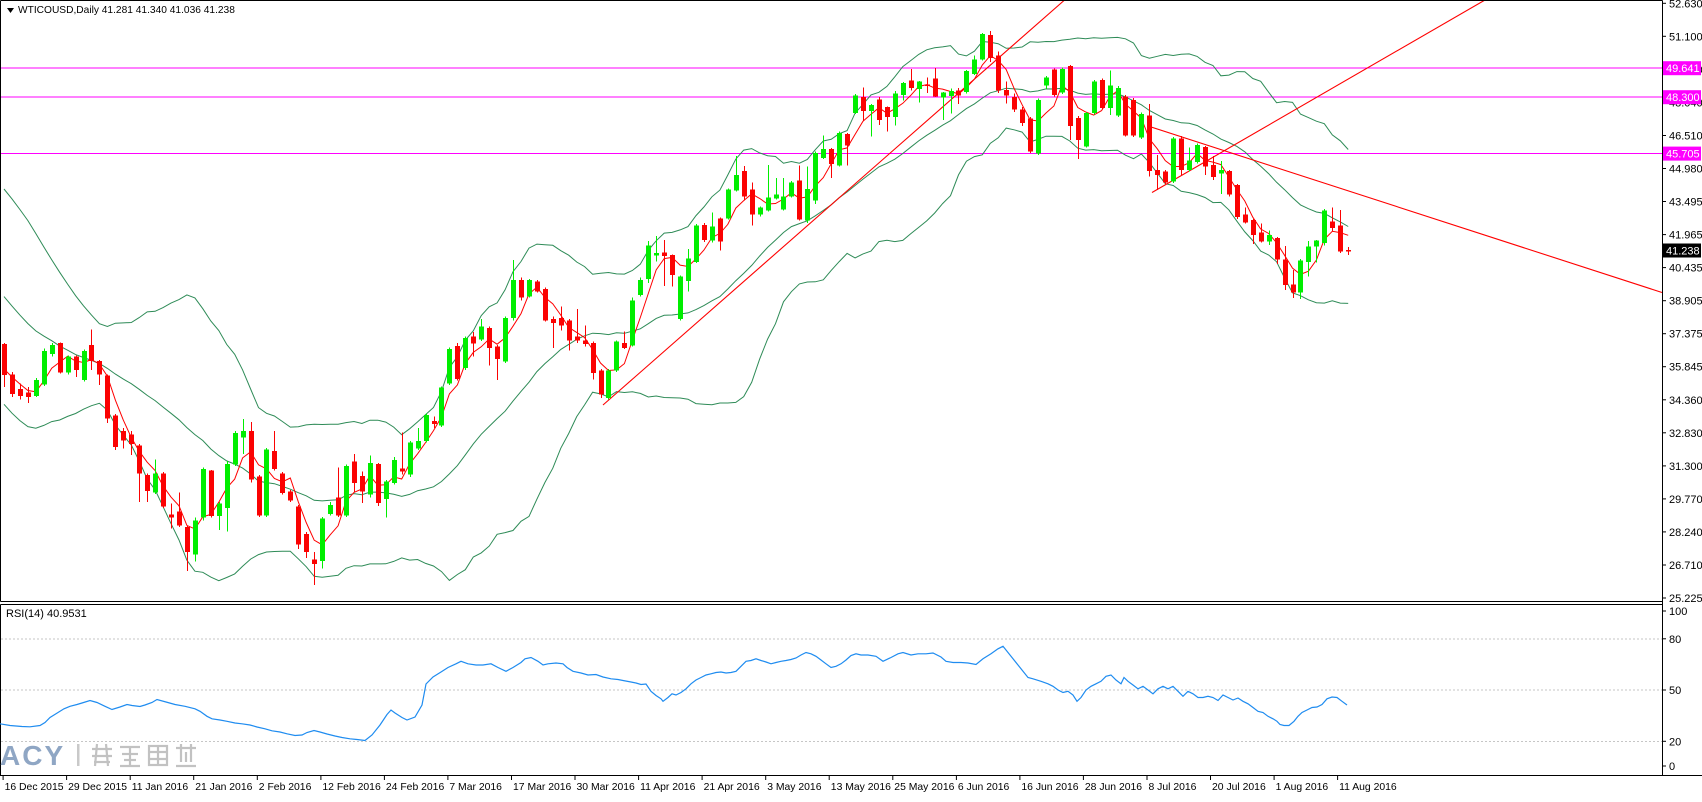 The image size is (1702, 802). Describe the element at coordinates (1685, 500) in the screenshot. I see `svg-text: 29.770` at that location.